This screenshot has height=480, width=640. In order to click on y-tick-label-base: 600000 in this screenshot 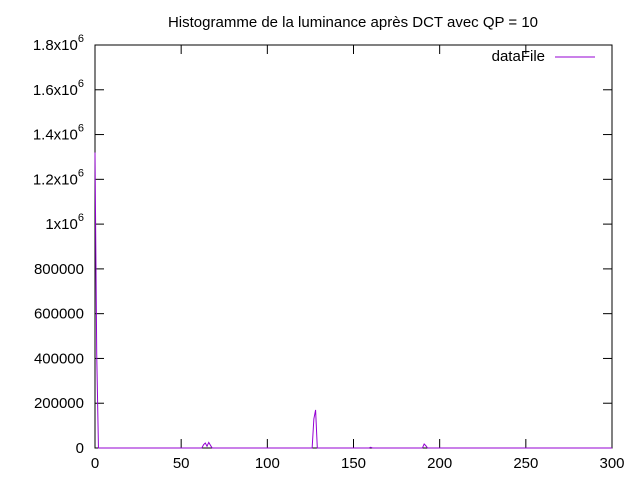, I will do `click(59, 314)`.